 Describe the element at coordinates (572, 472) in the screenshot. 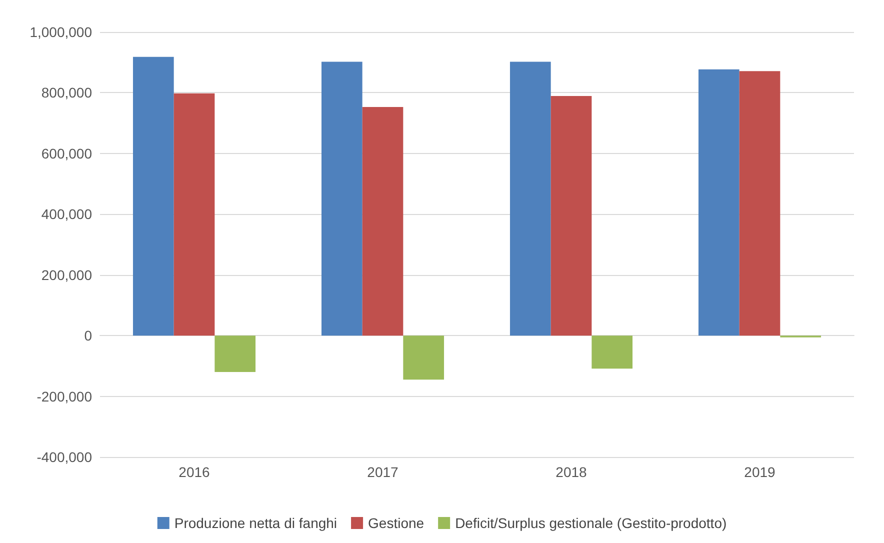

I see `x-tick-label: 2018` at that location.